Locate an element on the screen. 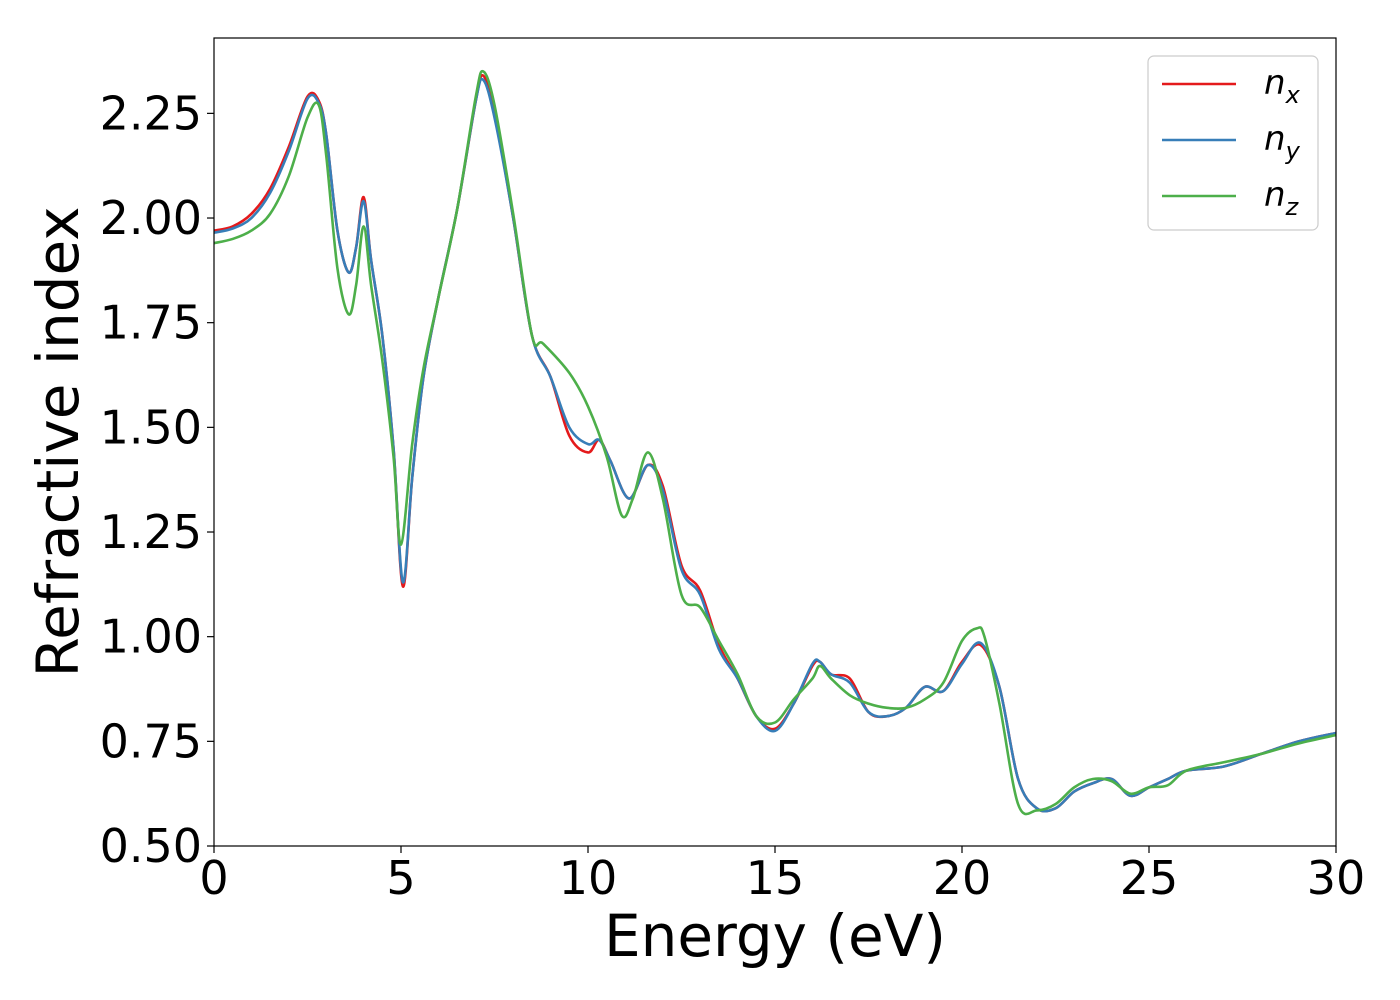  y-tick-label: 2.00 is located at coordinates (151, 218).